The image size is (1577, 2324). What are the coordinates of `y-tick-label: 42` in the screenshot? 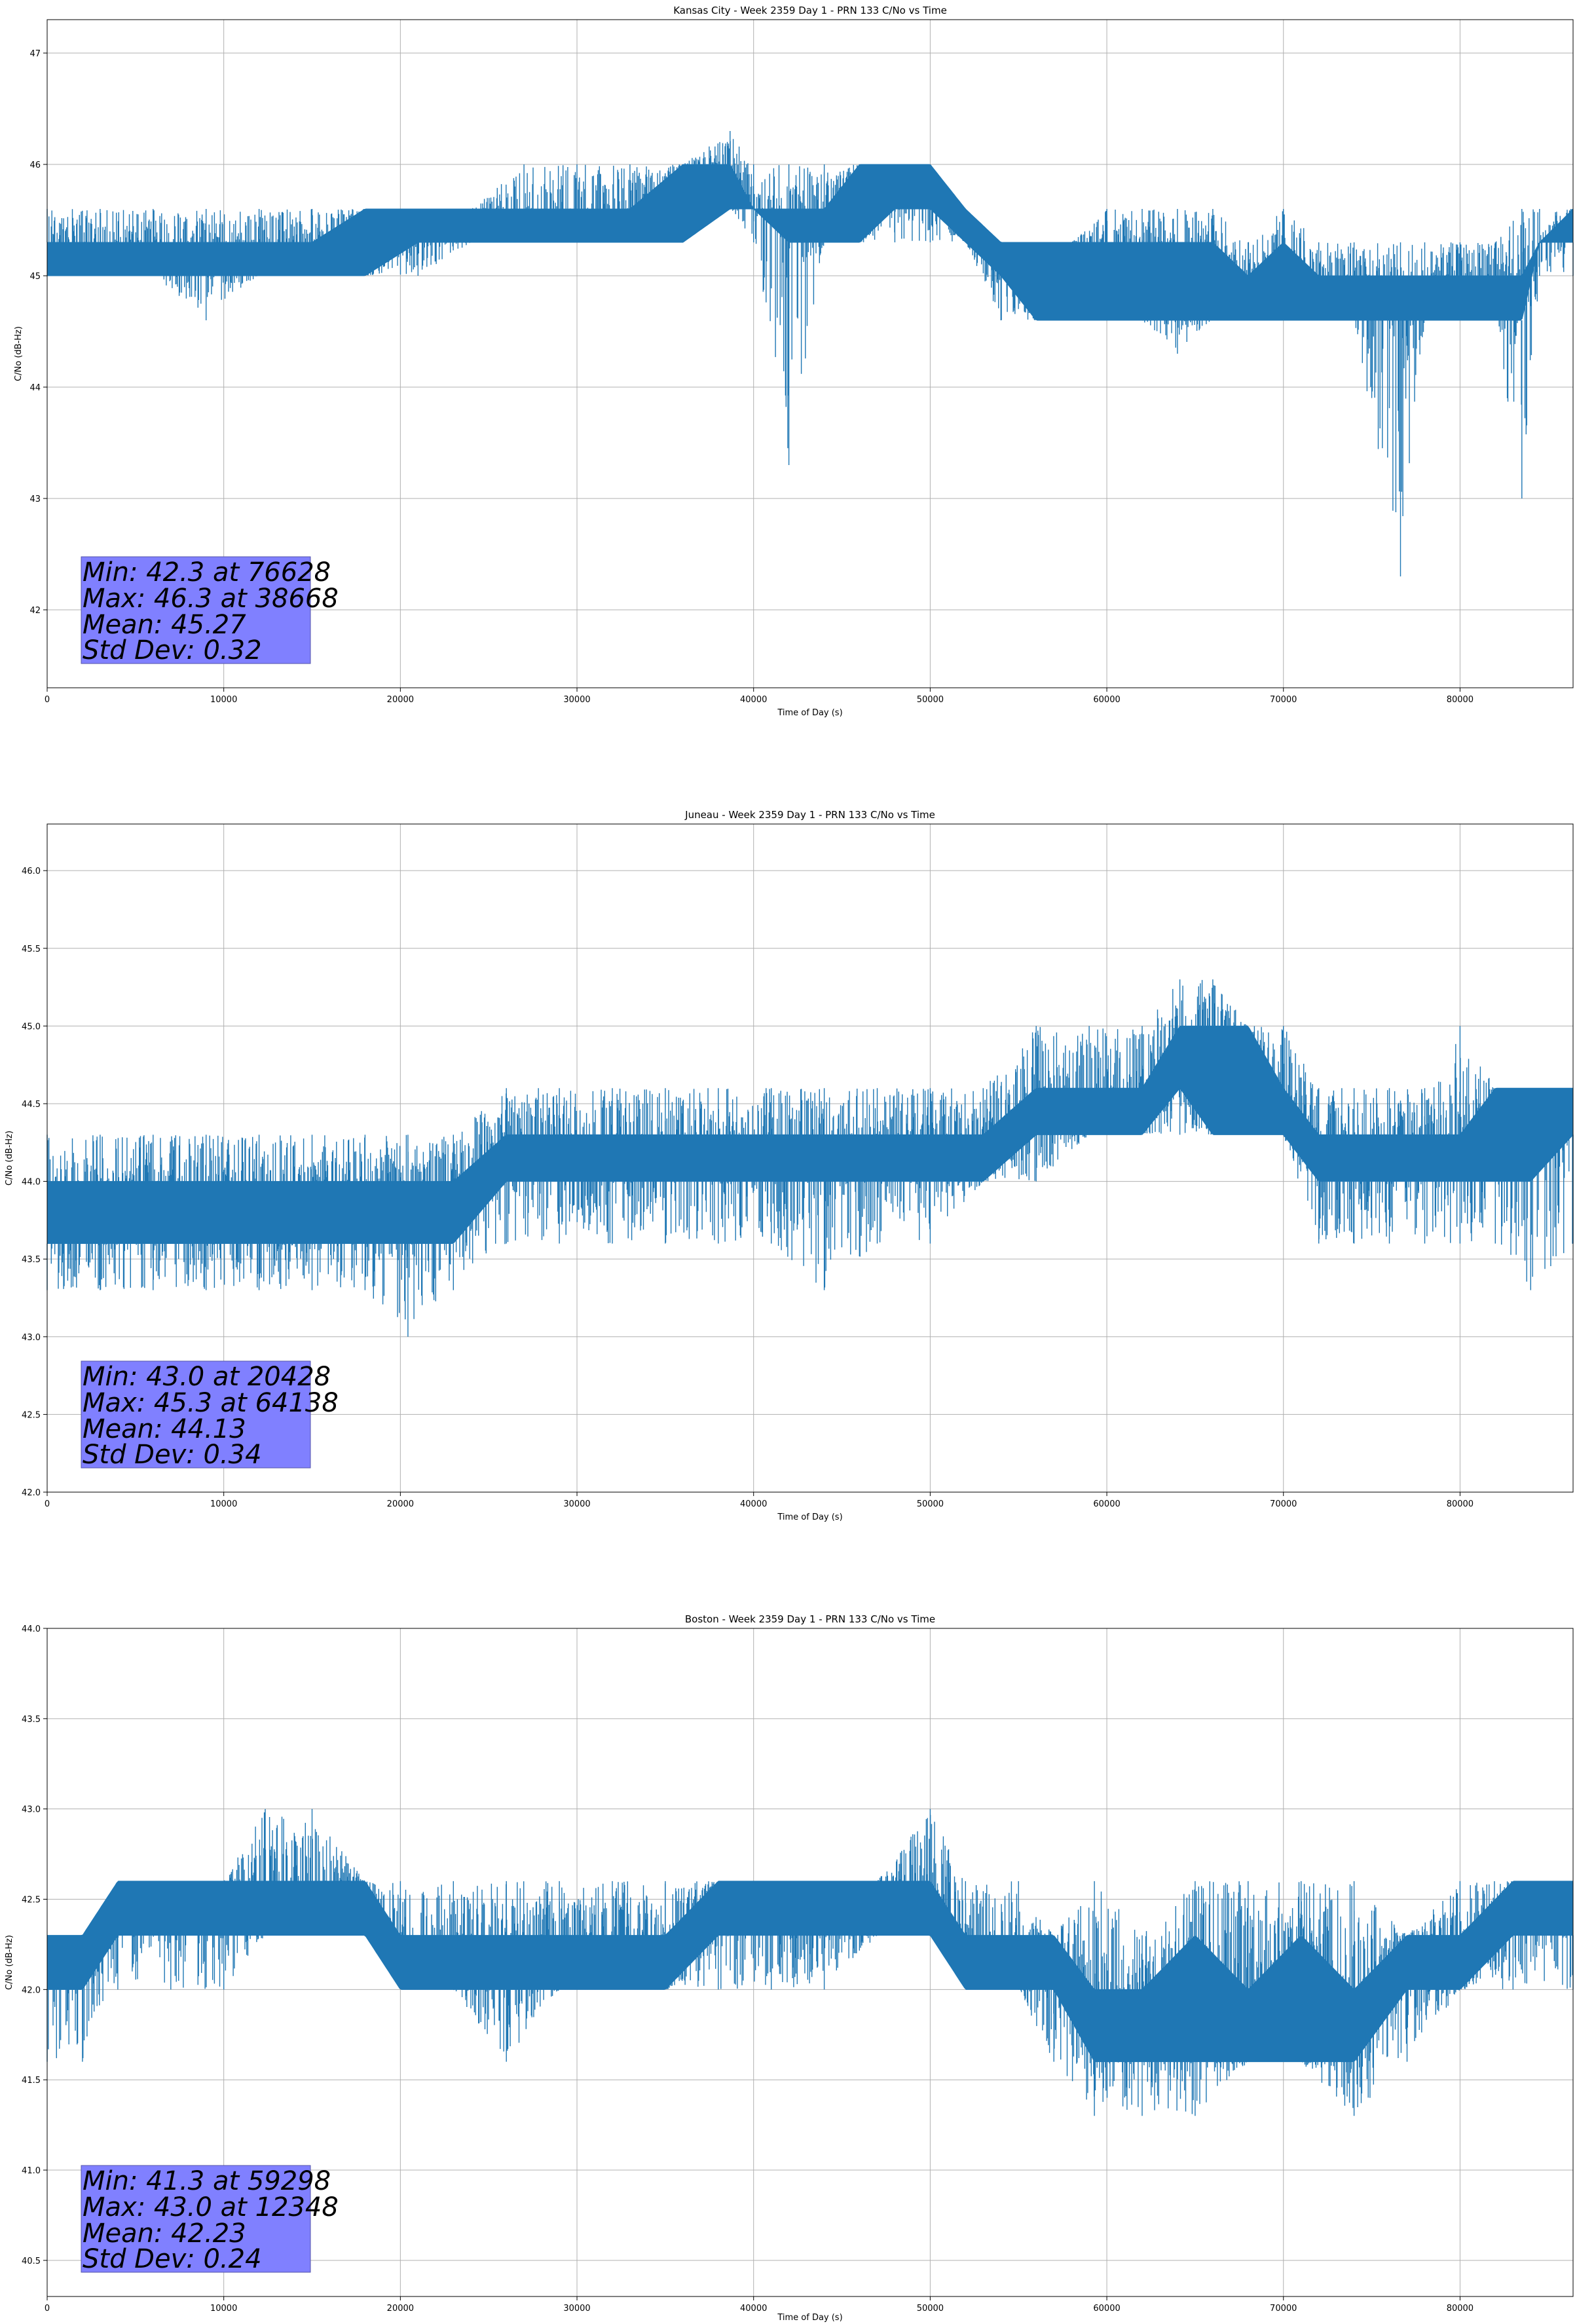 It's located at (35, 611).